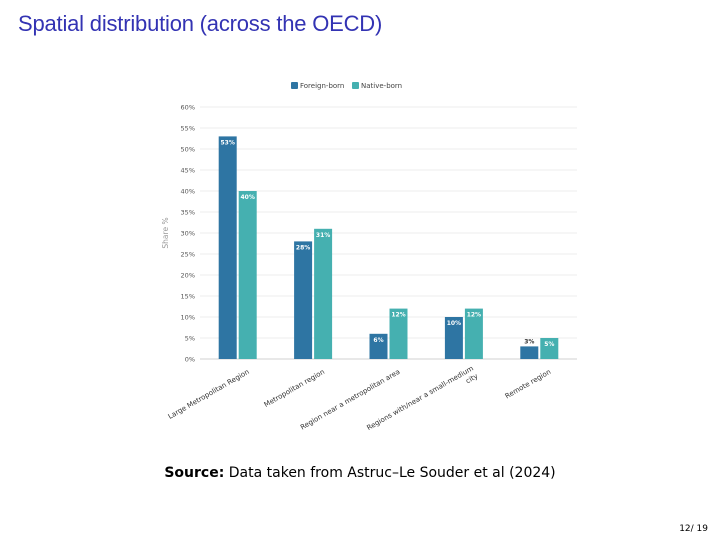  What do you see at coordinates (188, 192) in the screenshot?
I see `y-tick-label: 40%` at bounding box center [188, 192].